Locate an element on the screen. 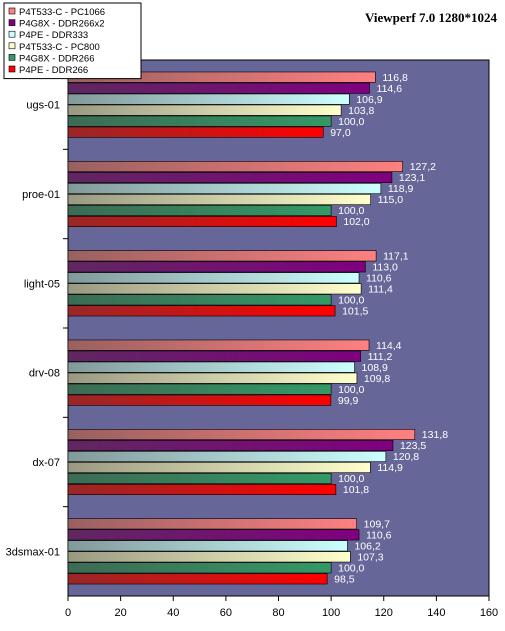 The width and height of the screenshot is (505, 631). data-label: 108,9 is located at coordinates (375, 368).